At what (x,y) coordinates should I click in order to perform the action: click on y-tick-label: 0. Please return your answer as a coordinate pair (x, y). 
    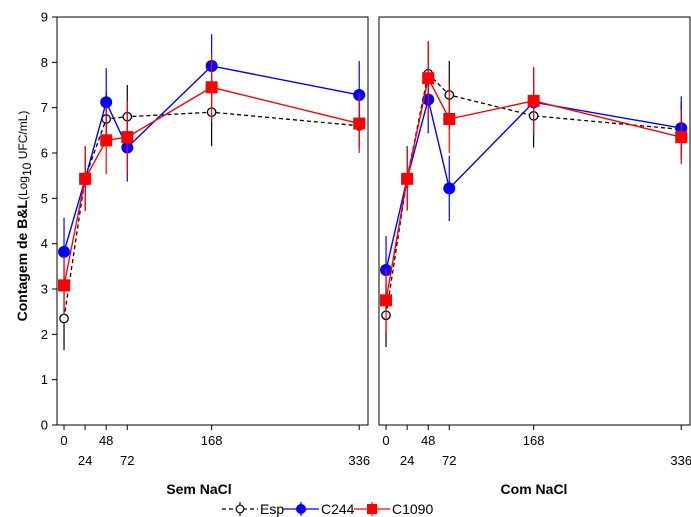
    Looking at the image, I should click on (44, 425).